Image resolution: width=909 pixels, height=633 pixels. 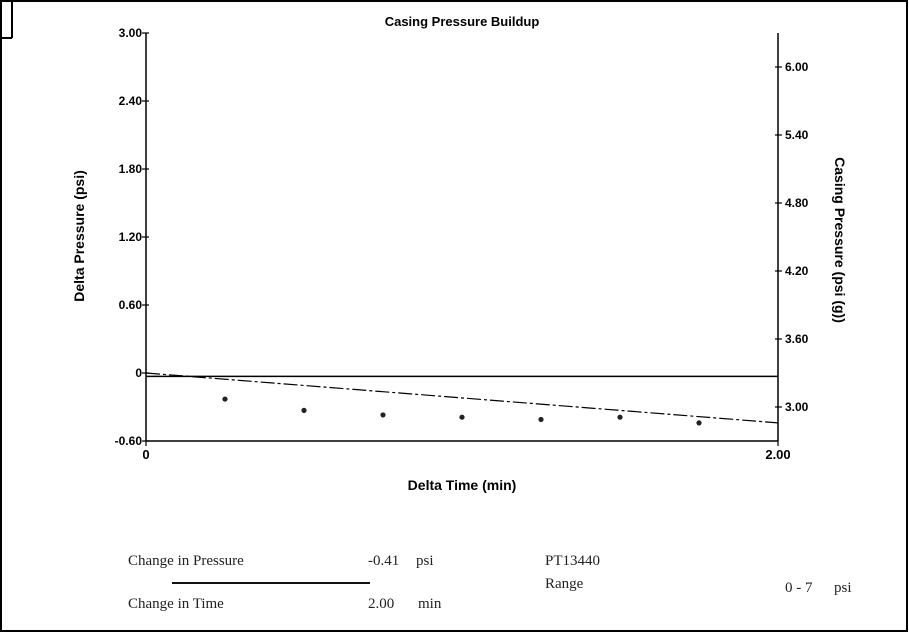 I want to click on y2-tick-label: 3.00, so click(x=797, y=407).